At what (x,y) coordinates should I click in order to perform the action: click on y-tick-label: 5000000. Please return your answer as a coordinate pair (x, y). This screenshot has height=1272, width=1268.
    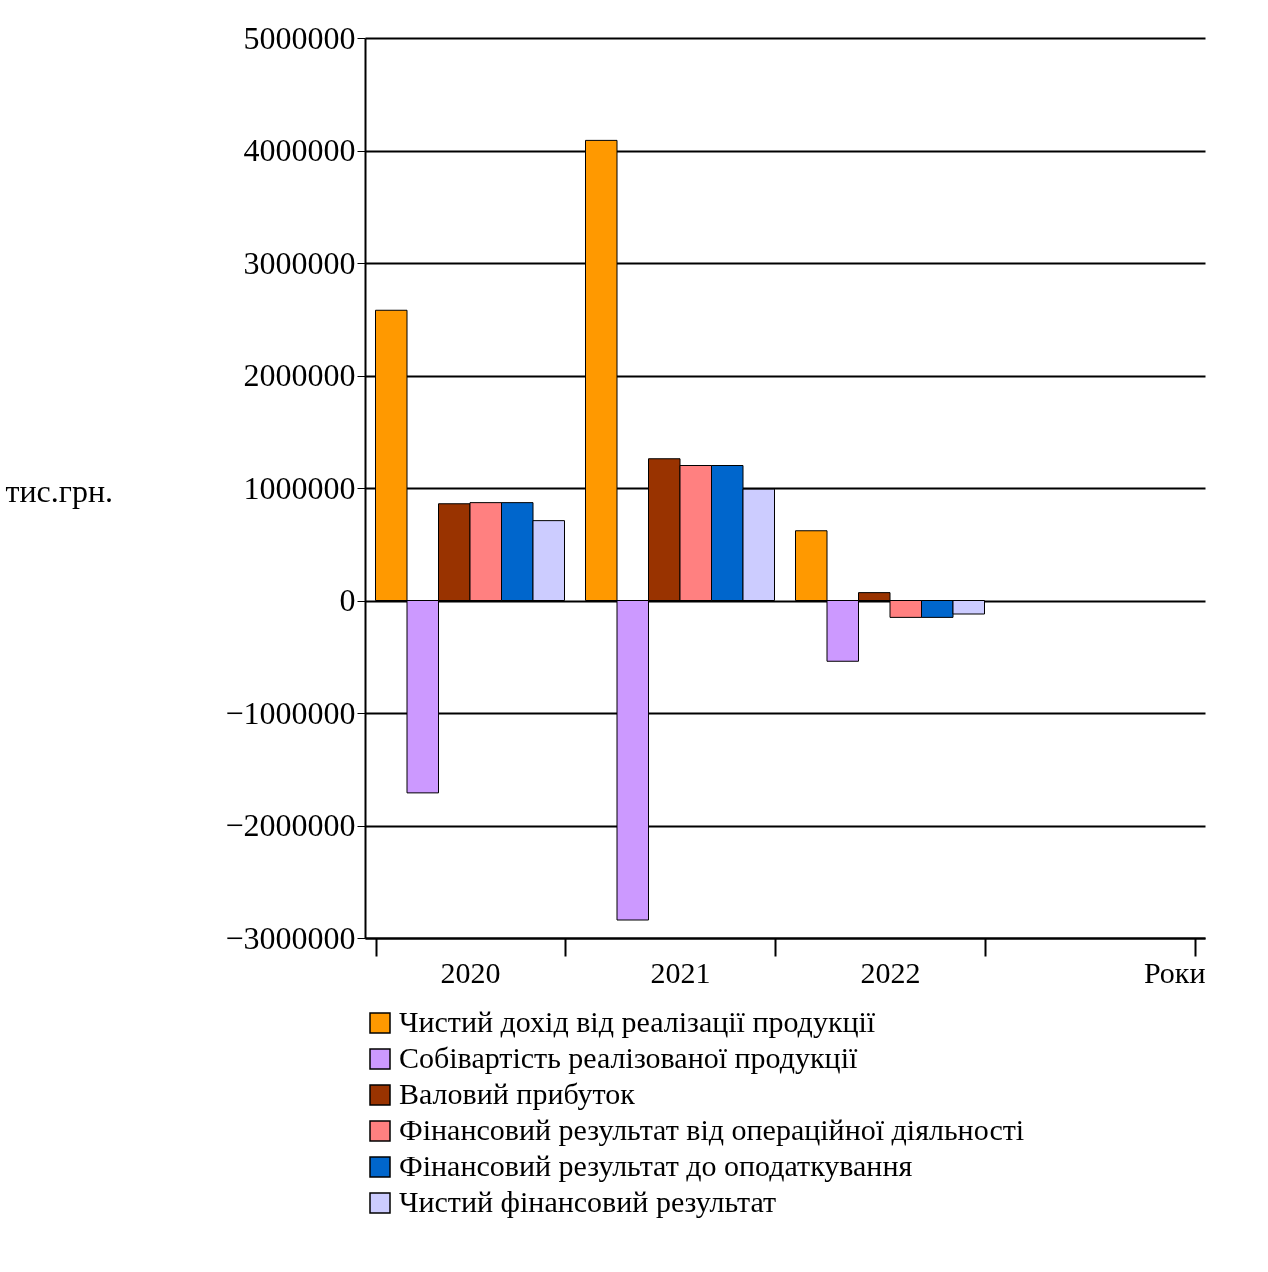
    Looking at the image, I should click on (299, 37).